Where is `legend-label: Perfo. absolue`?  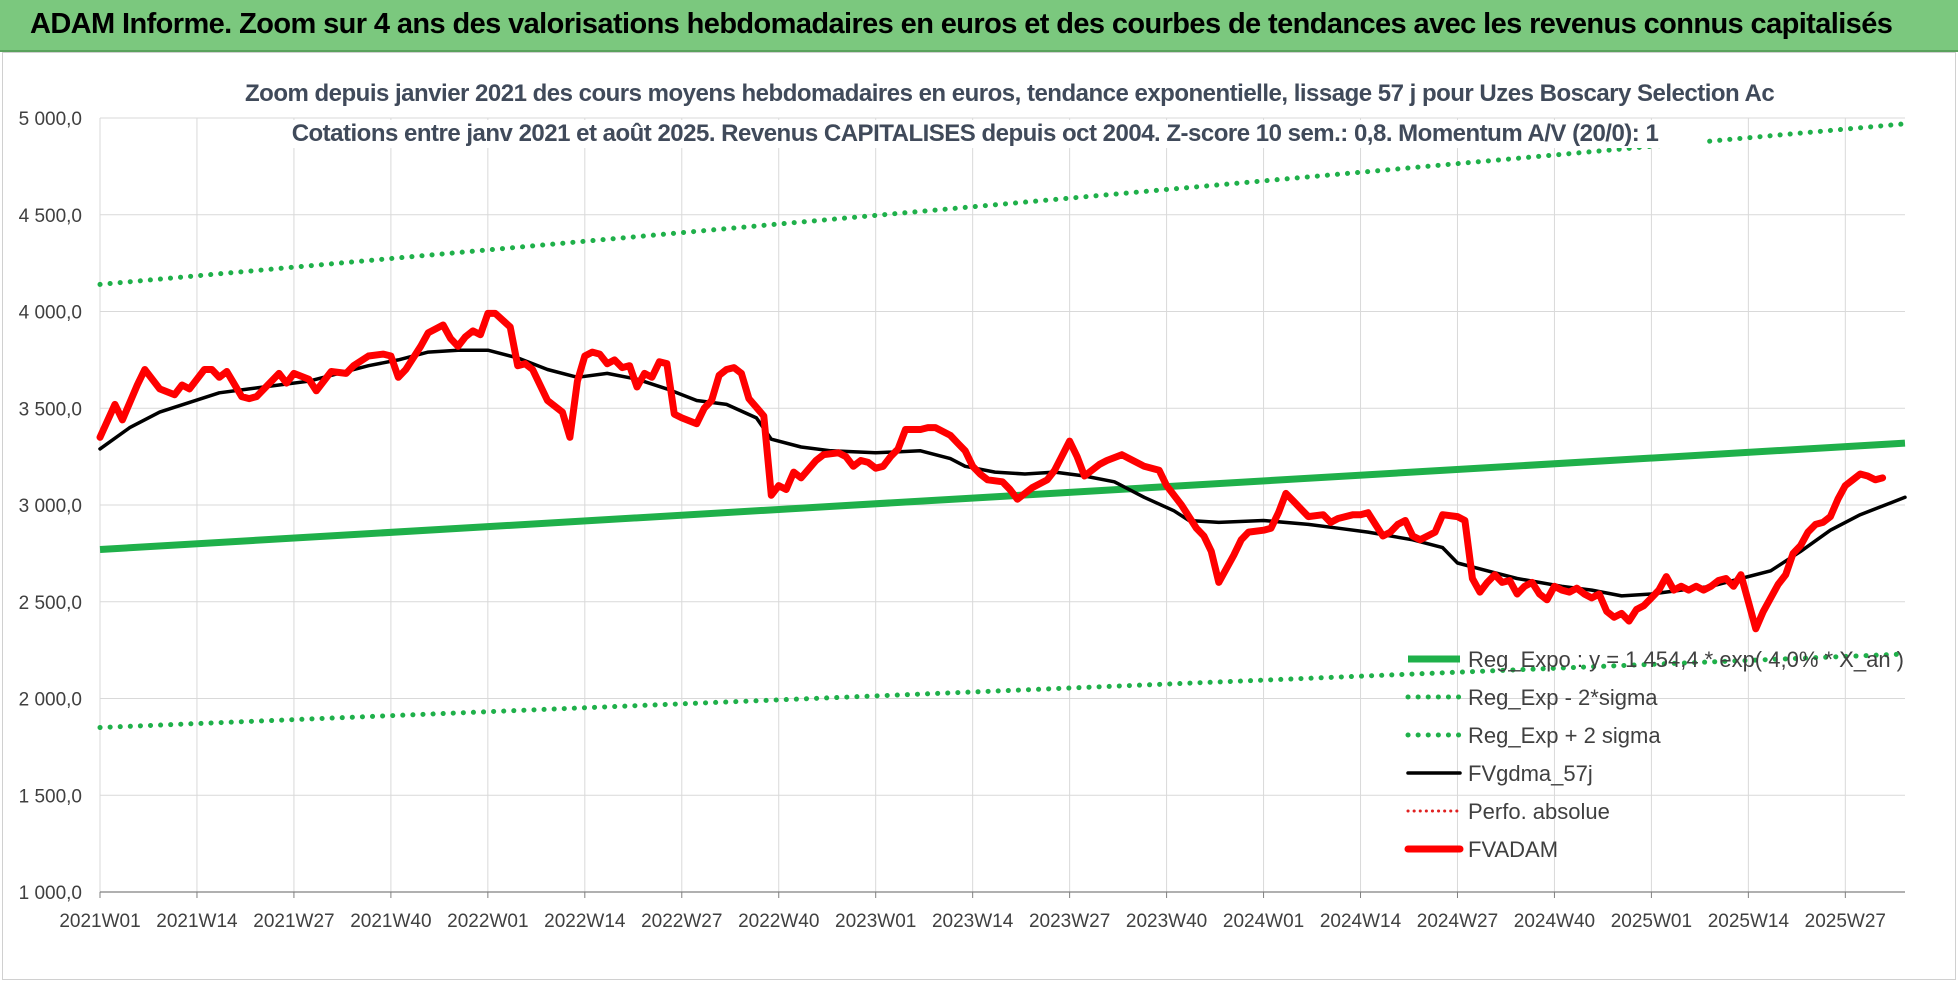
legend-label: Perfo. absolue is located at coordinates (1539, 811).